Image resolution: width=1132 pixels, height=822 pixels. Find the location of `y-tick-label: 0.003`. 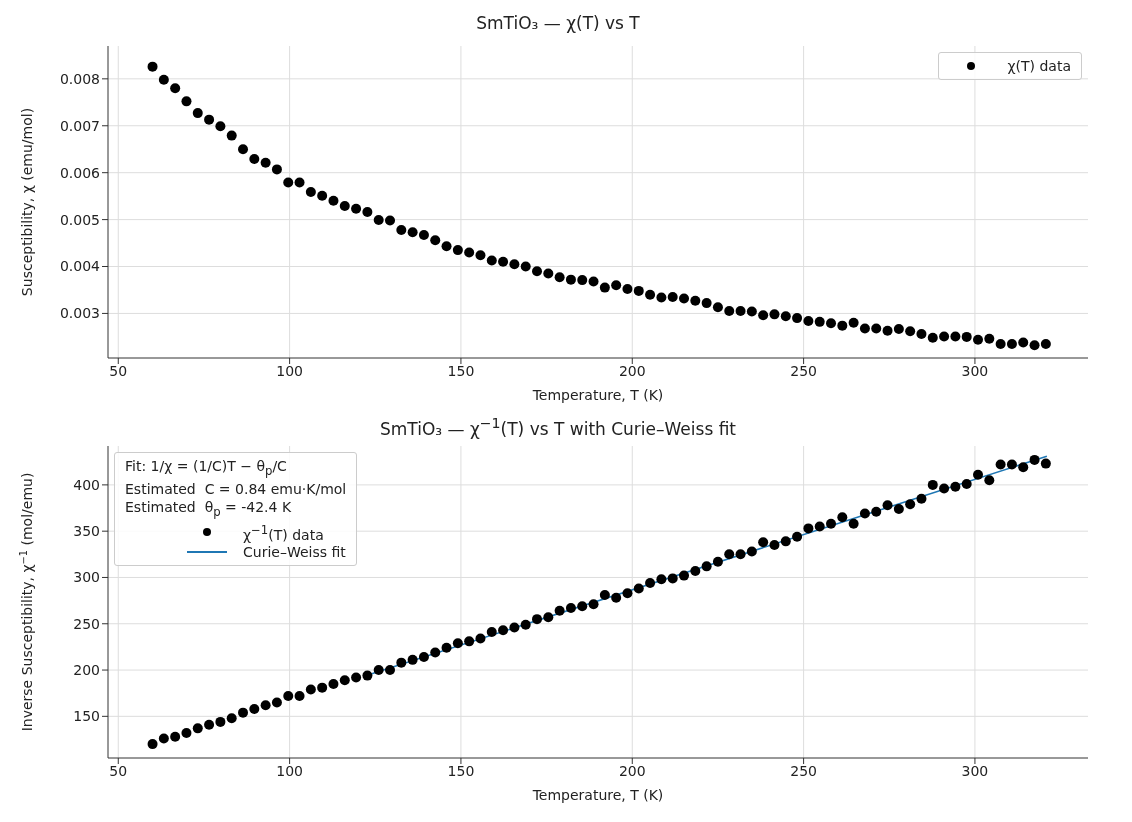

y-tick-label: 0.003 is located at coordinates (79, 313).